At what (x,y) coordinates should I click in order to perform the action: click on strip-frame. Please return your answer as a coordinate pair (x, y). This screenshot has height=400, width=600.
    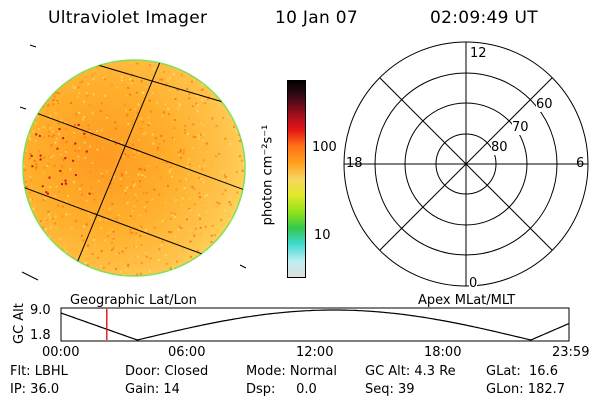
    Looking at the image, I should click on (315, 324).